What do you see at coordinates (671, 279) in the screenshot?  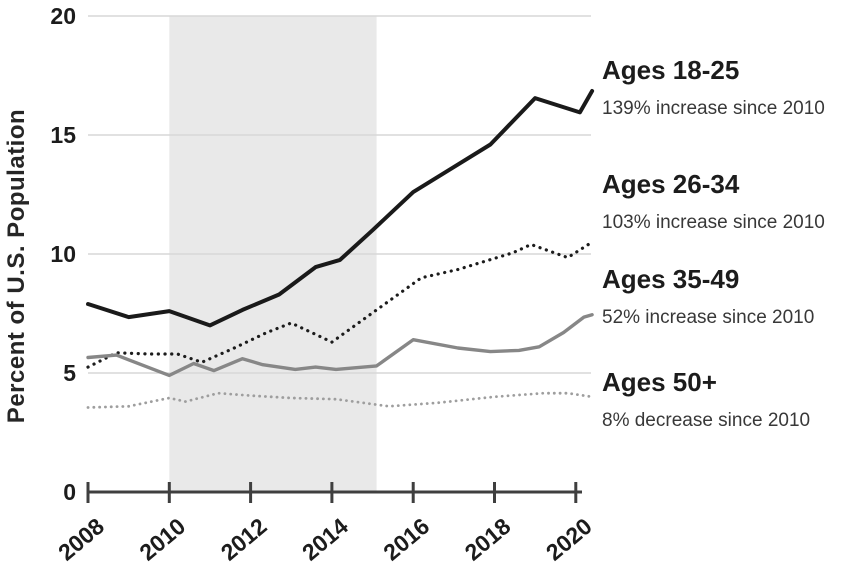 I see `legend-title-ages-35-49: Ages 35-49` at bounding box center [671, 279].